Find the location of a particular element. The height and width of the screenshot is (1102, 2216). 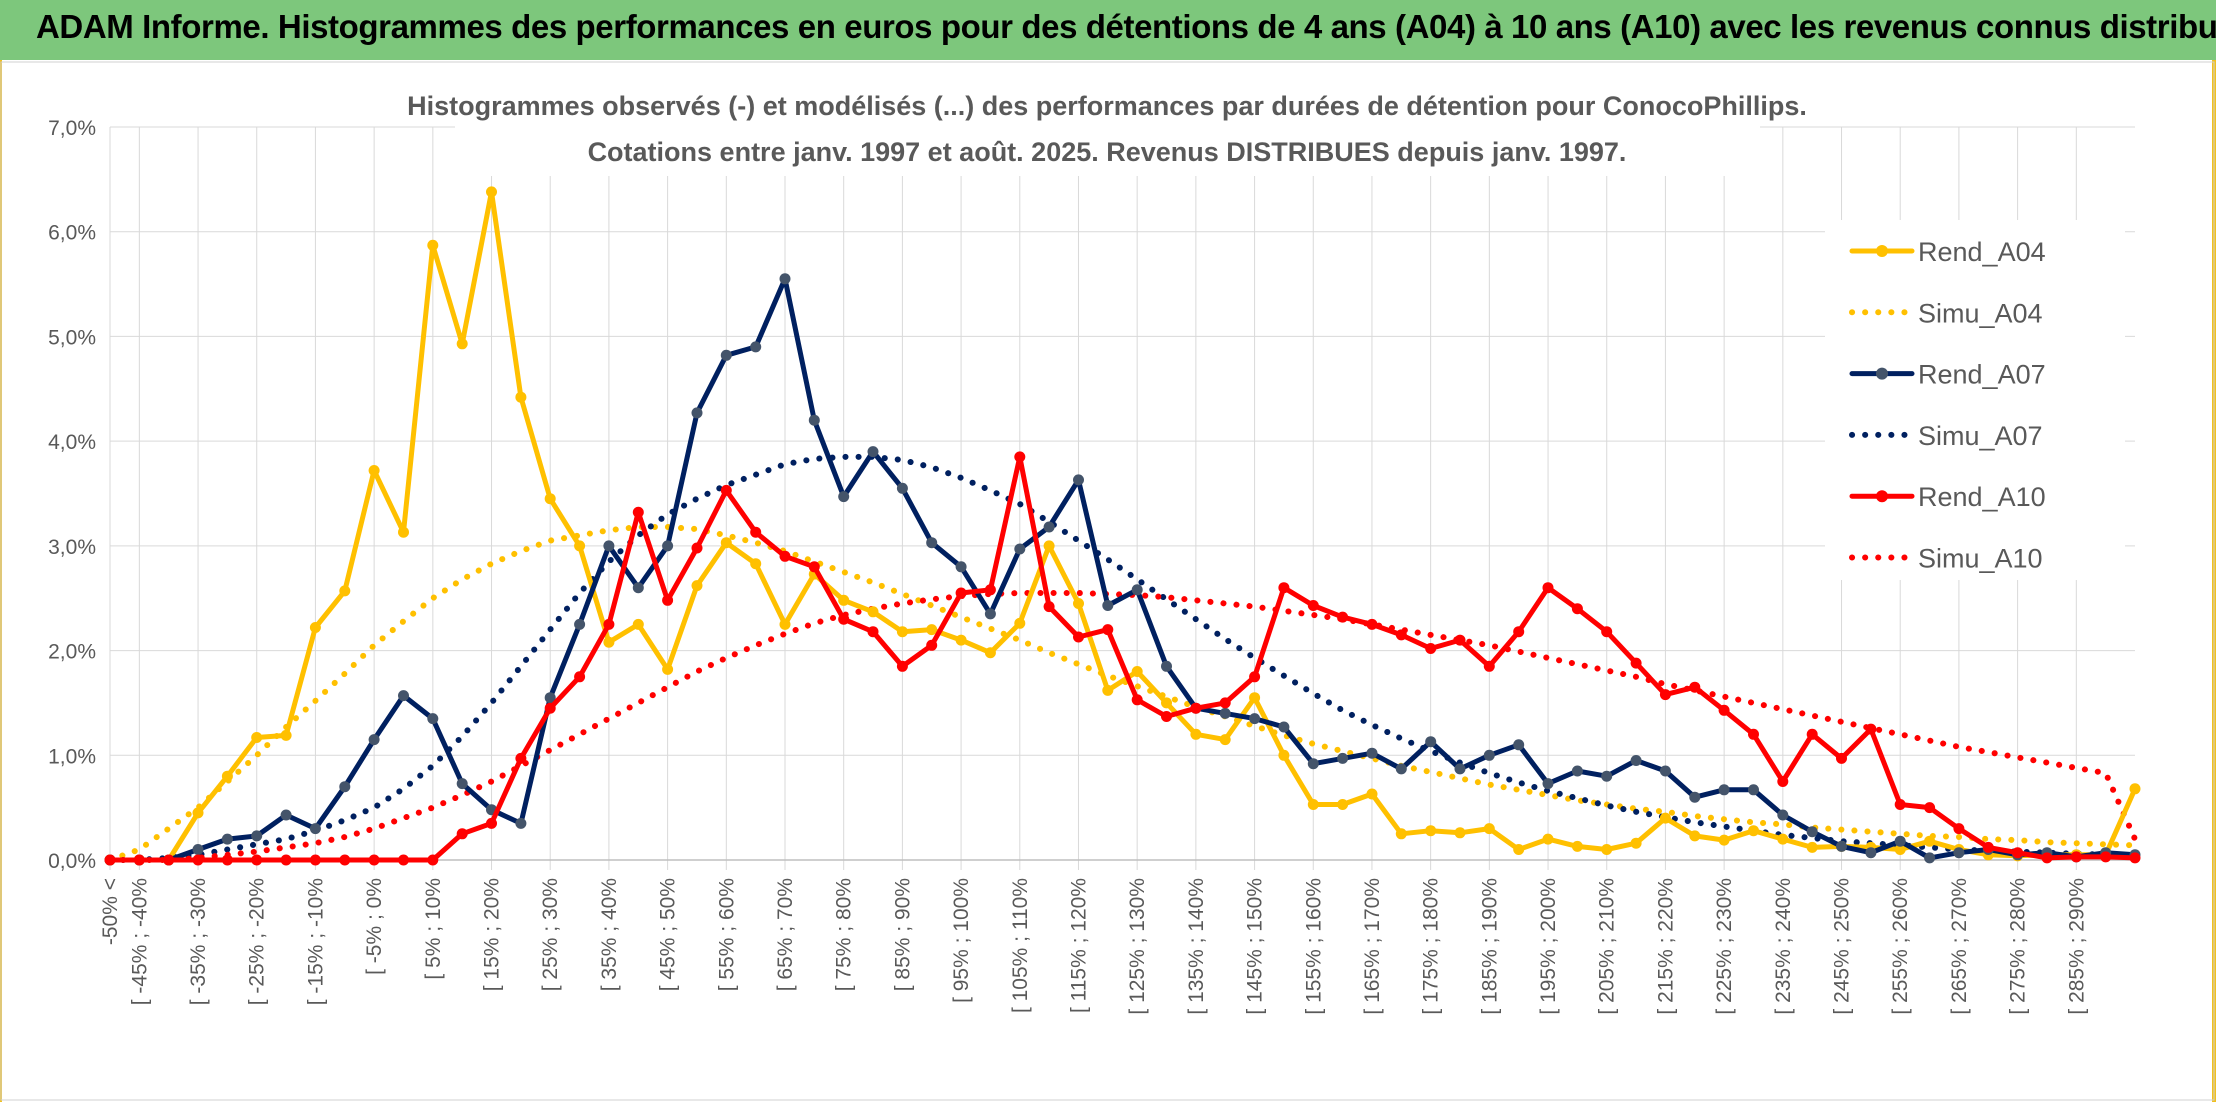

x-tick-label: [ 35% ; 40% is located at coordinates (609, 934).